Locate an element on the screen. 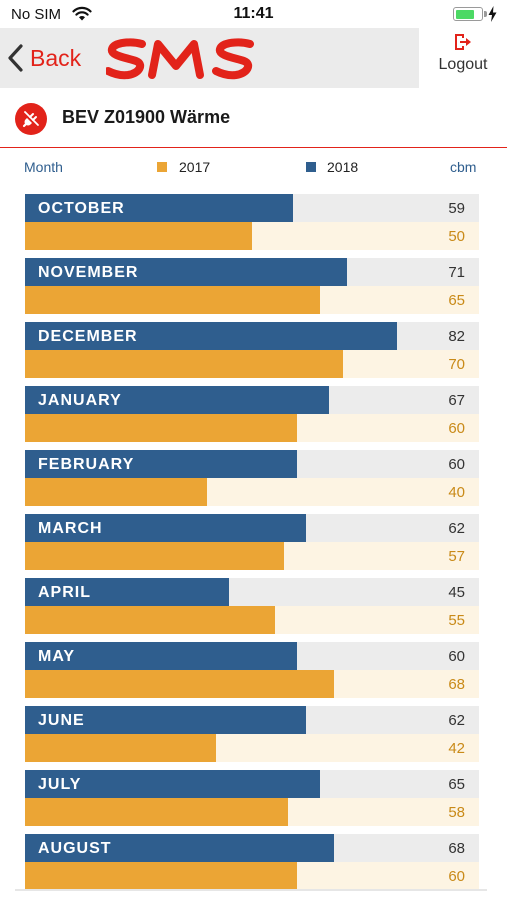 The height and width of the screenshot is (900, 507). bottom-divider is located at coordinates (251, 890).